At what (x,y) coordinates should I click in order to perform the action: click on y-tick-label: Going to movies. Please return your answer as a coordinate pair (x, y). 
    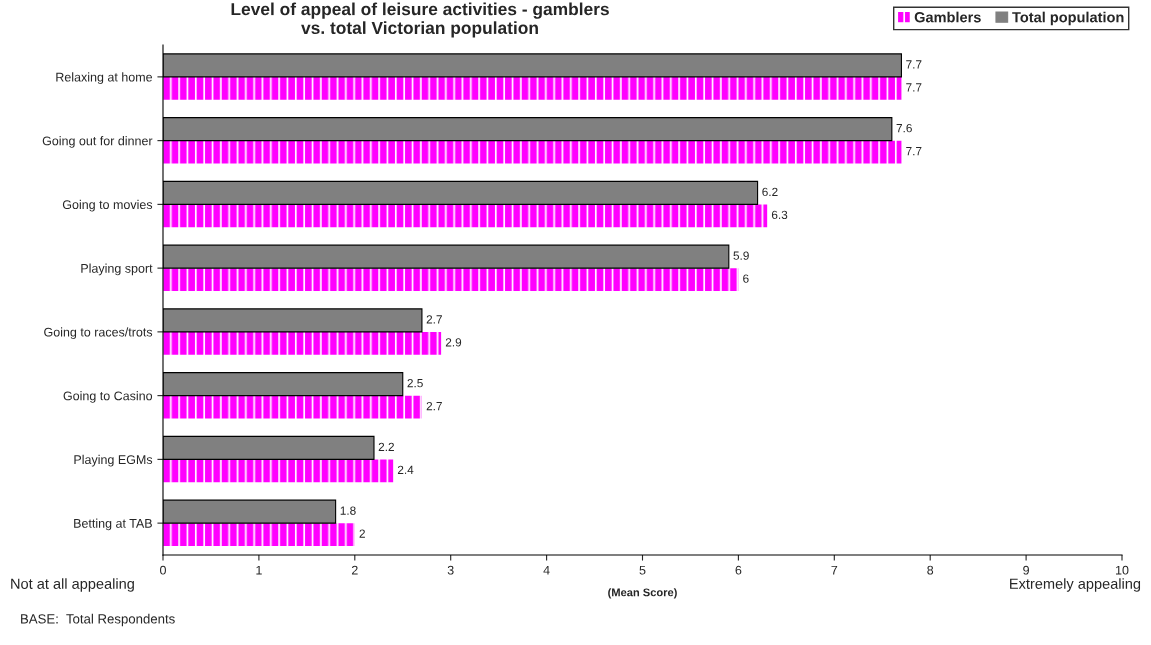
    Looking at the image, I should click on (107, 205).